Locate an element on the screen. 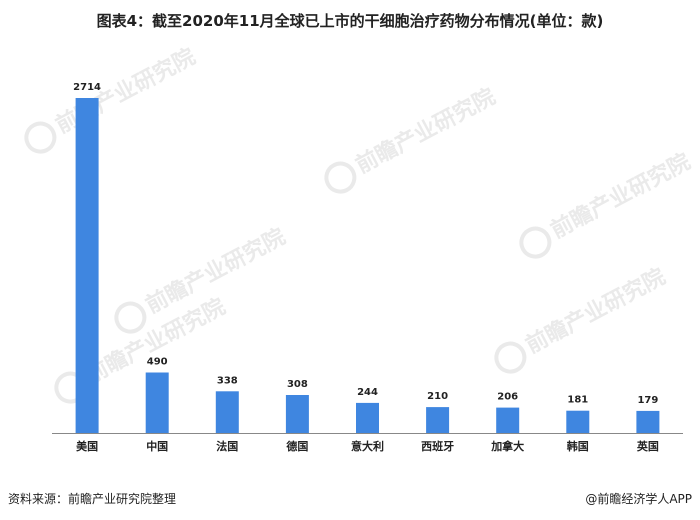  data-label: 179 is located at coordinates (647, 400).